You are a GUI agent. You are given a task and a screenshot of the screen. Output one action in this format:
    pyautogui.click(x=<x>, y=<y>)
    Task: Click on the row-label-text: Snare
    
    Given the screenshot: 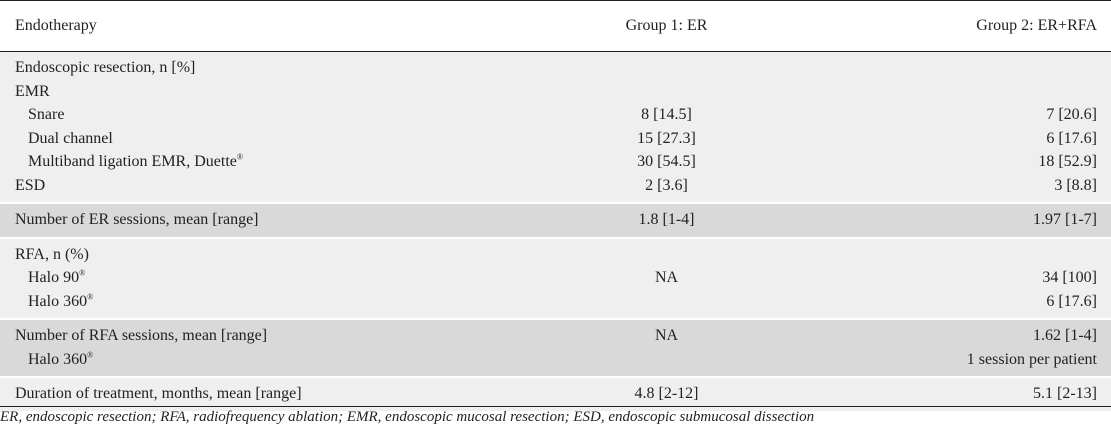 What is the action you would take?
    pyautogui.click(x=46, y=114)
    